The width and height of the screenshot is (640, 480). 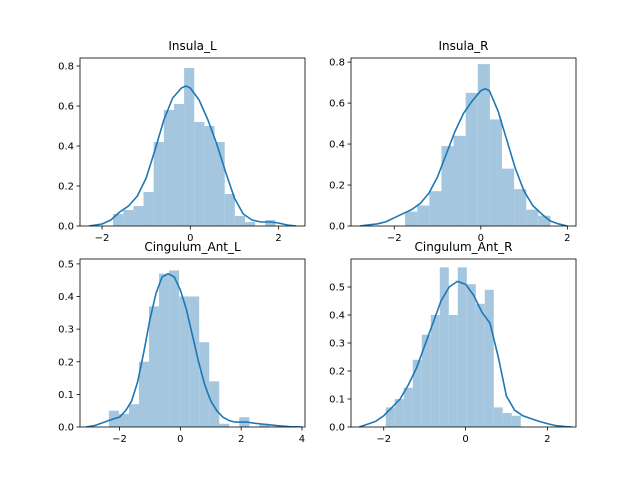 What do you see at coordinates (302, 439) in the screenshot?
I see `x-tick-label: 4` at bounding box center [302, 439].